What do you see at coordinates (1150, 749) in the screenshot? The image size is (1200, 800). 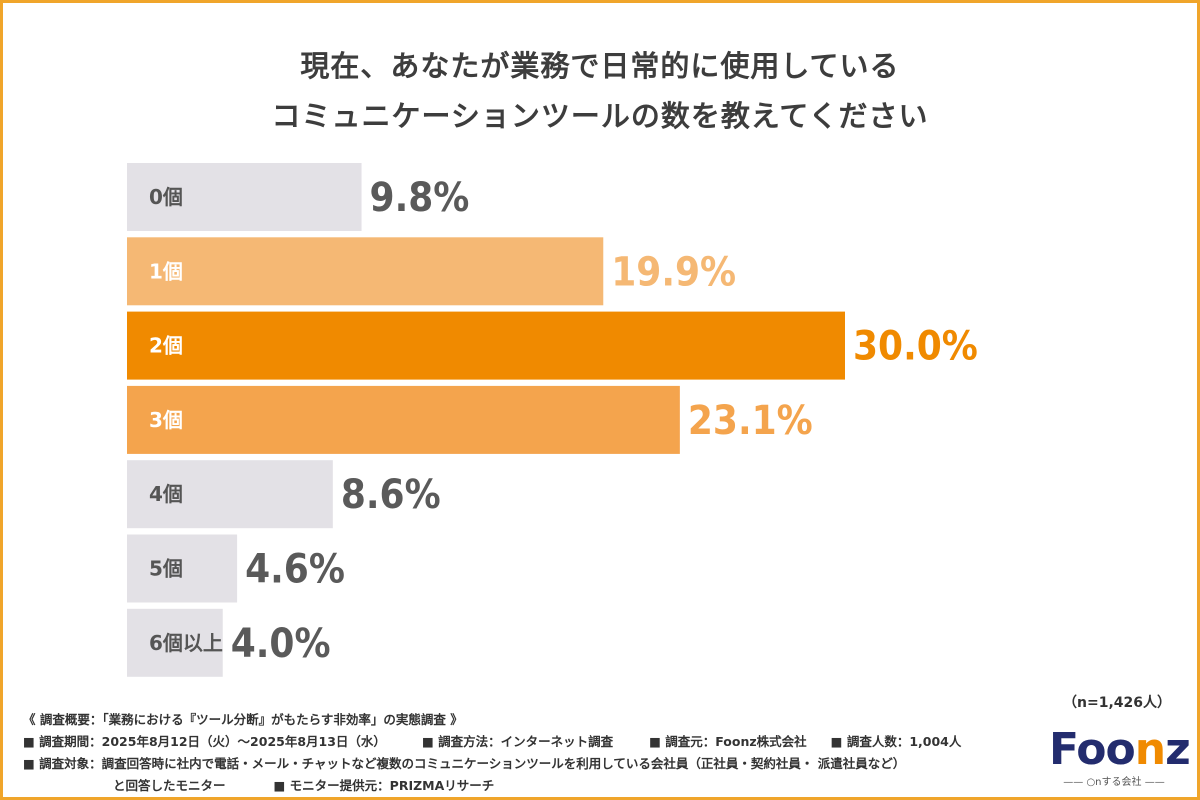 I see `logo-word-b: n` at bounding box center [1150, 749].